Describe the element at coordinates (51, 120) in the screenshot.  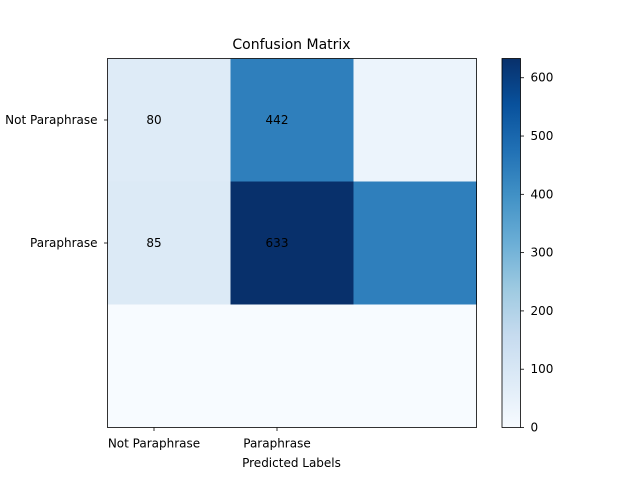
I see `y-tick-label: Not Paraphrase` at that location.